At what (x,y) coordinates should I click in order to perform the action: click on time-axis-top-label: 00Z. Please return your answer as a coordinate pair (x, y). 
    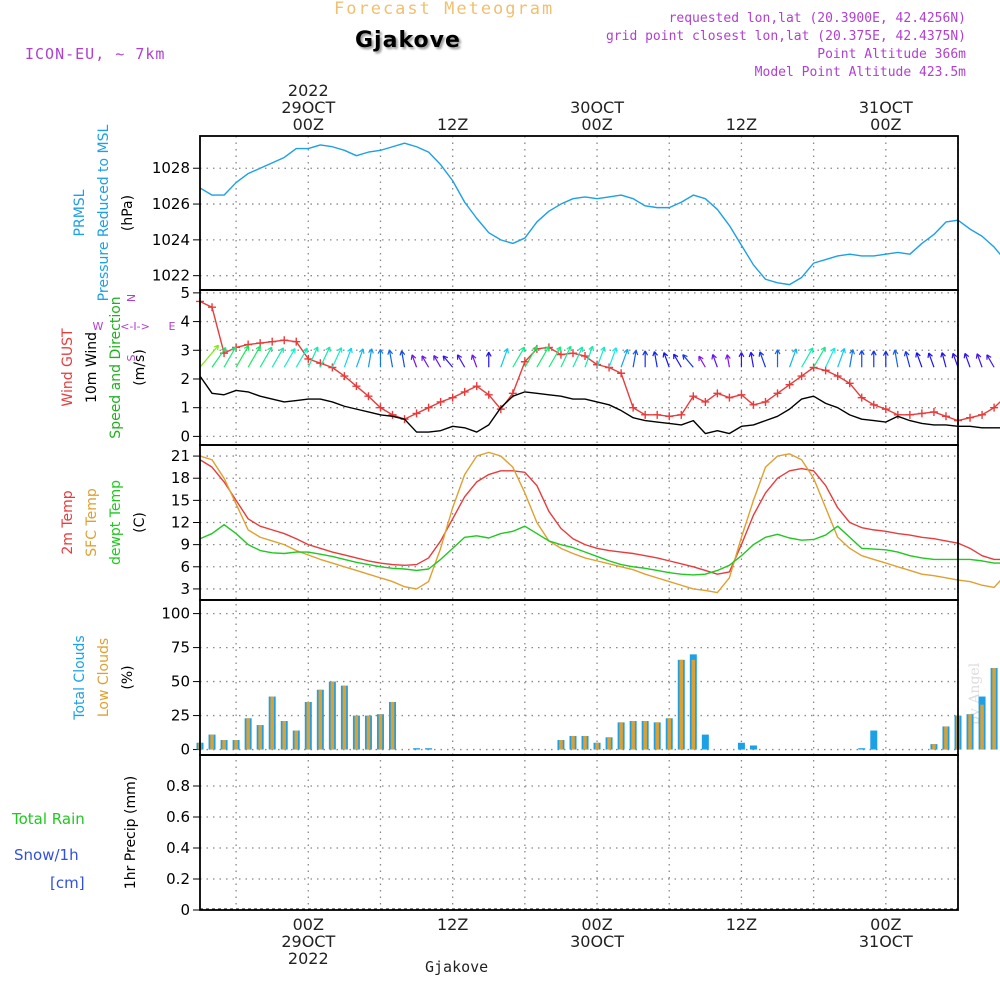
    Looking at the image, I should click on (596, 124).